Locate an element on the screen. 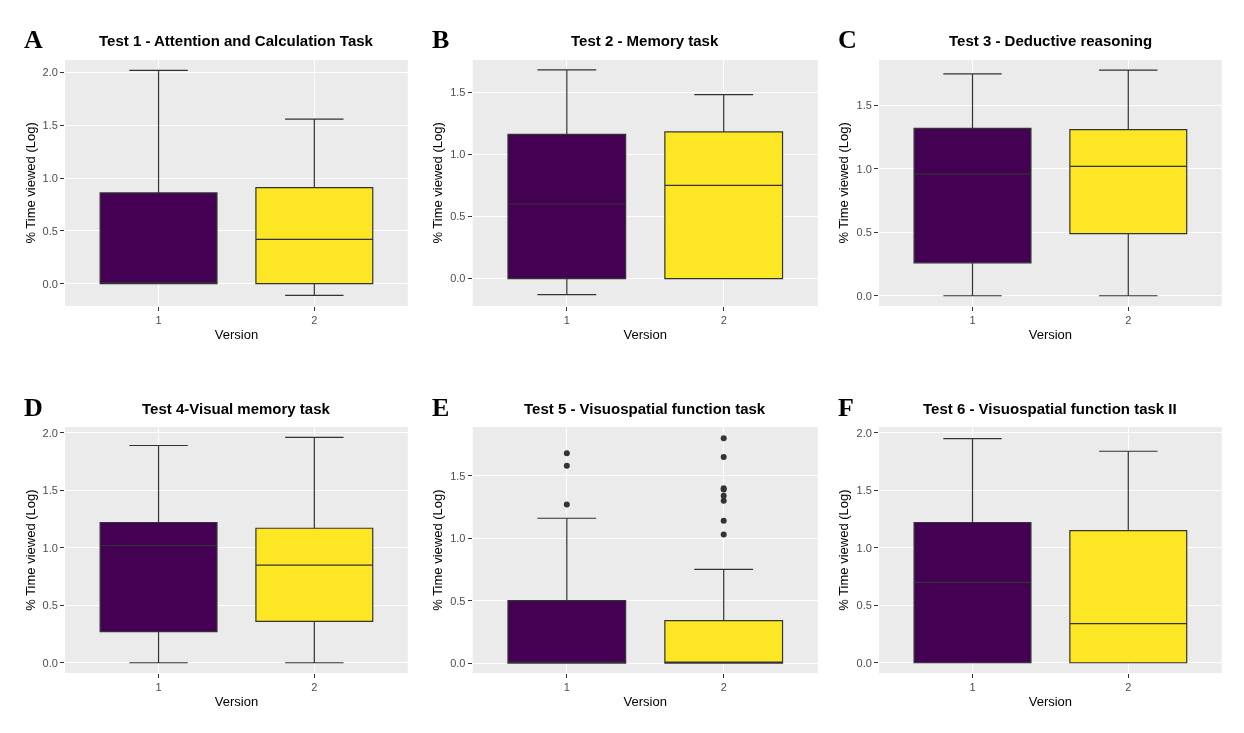  chart-title: Test 2 - Memory task is located at coordinates (645, 40).